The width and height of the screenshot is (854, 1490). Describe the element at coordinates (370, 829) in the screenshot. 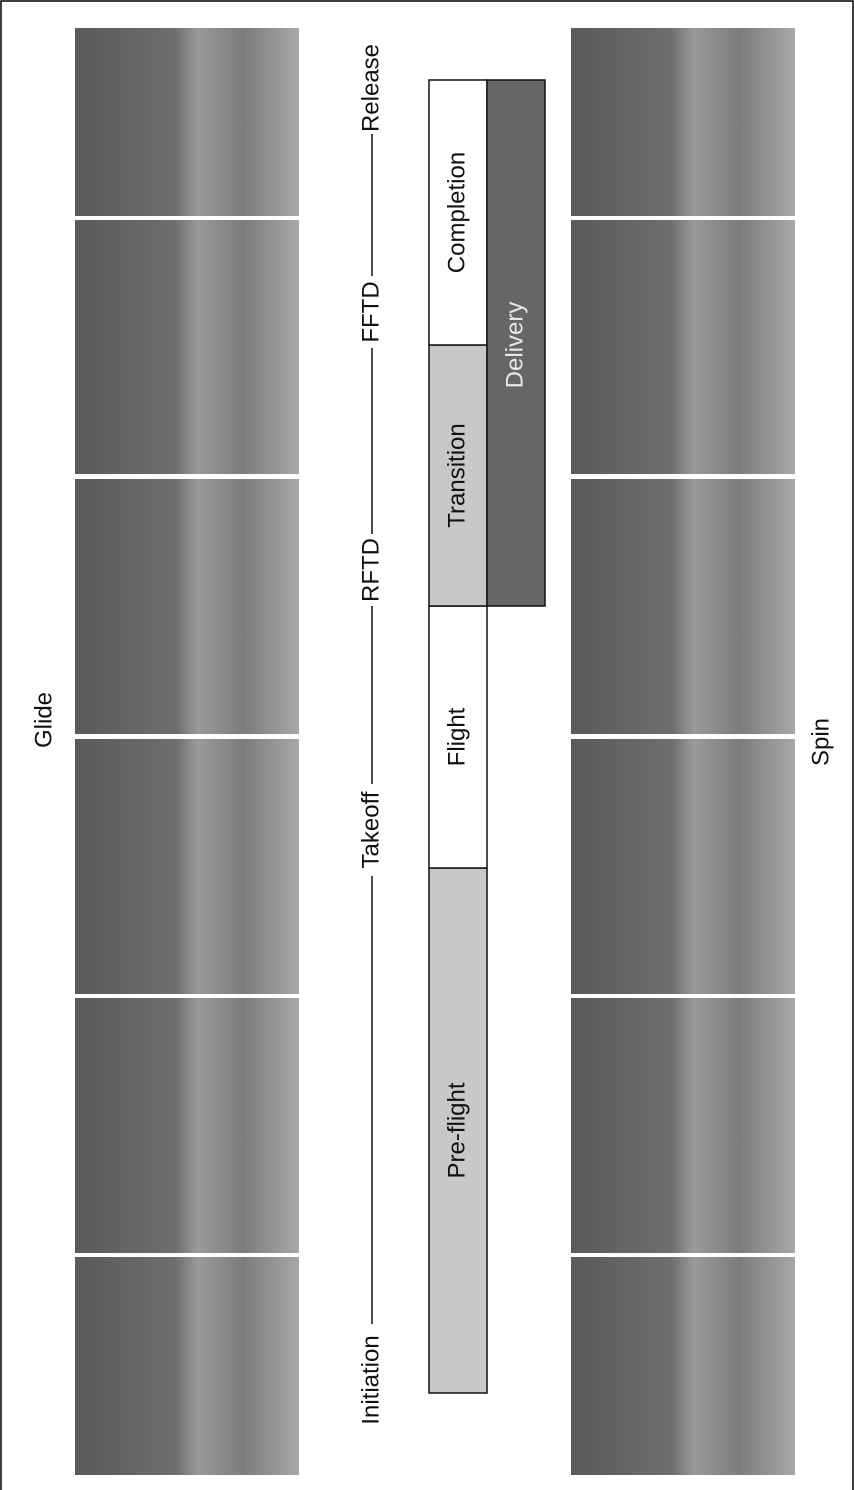

I see `event-label: Takeoff` at that location.